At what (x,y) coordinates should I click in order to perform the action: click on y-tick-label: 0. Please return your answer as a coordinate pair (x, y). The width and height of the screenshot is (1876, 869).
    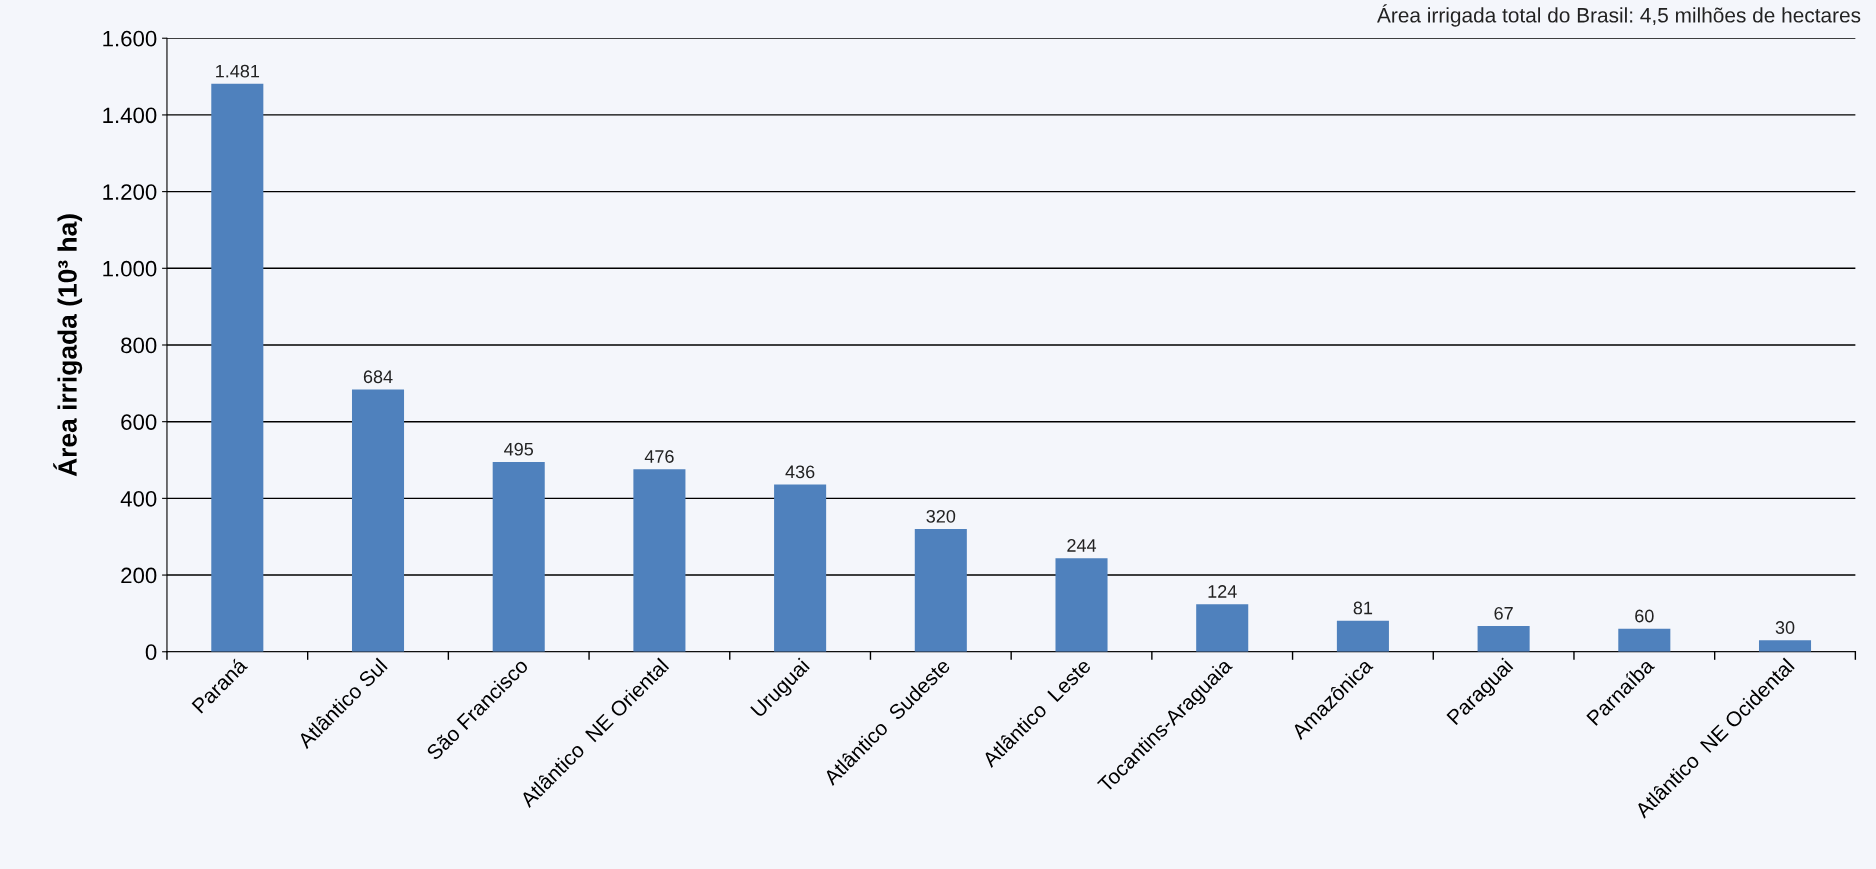
    Looking at the image, I should click on (151, 652).